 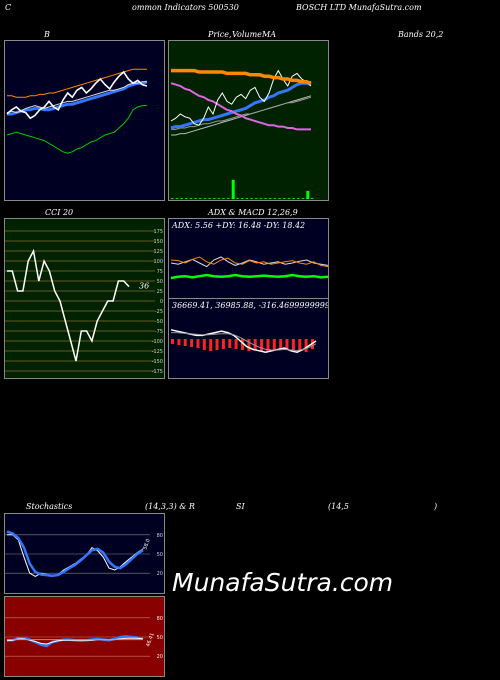 What do you see at coordinates (68, 305) in the screenshot?
I see `cci-line` at bounding box center [68, 305].